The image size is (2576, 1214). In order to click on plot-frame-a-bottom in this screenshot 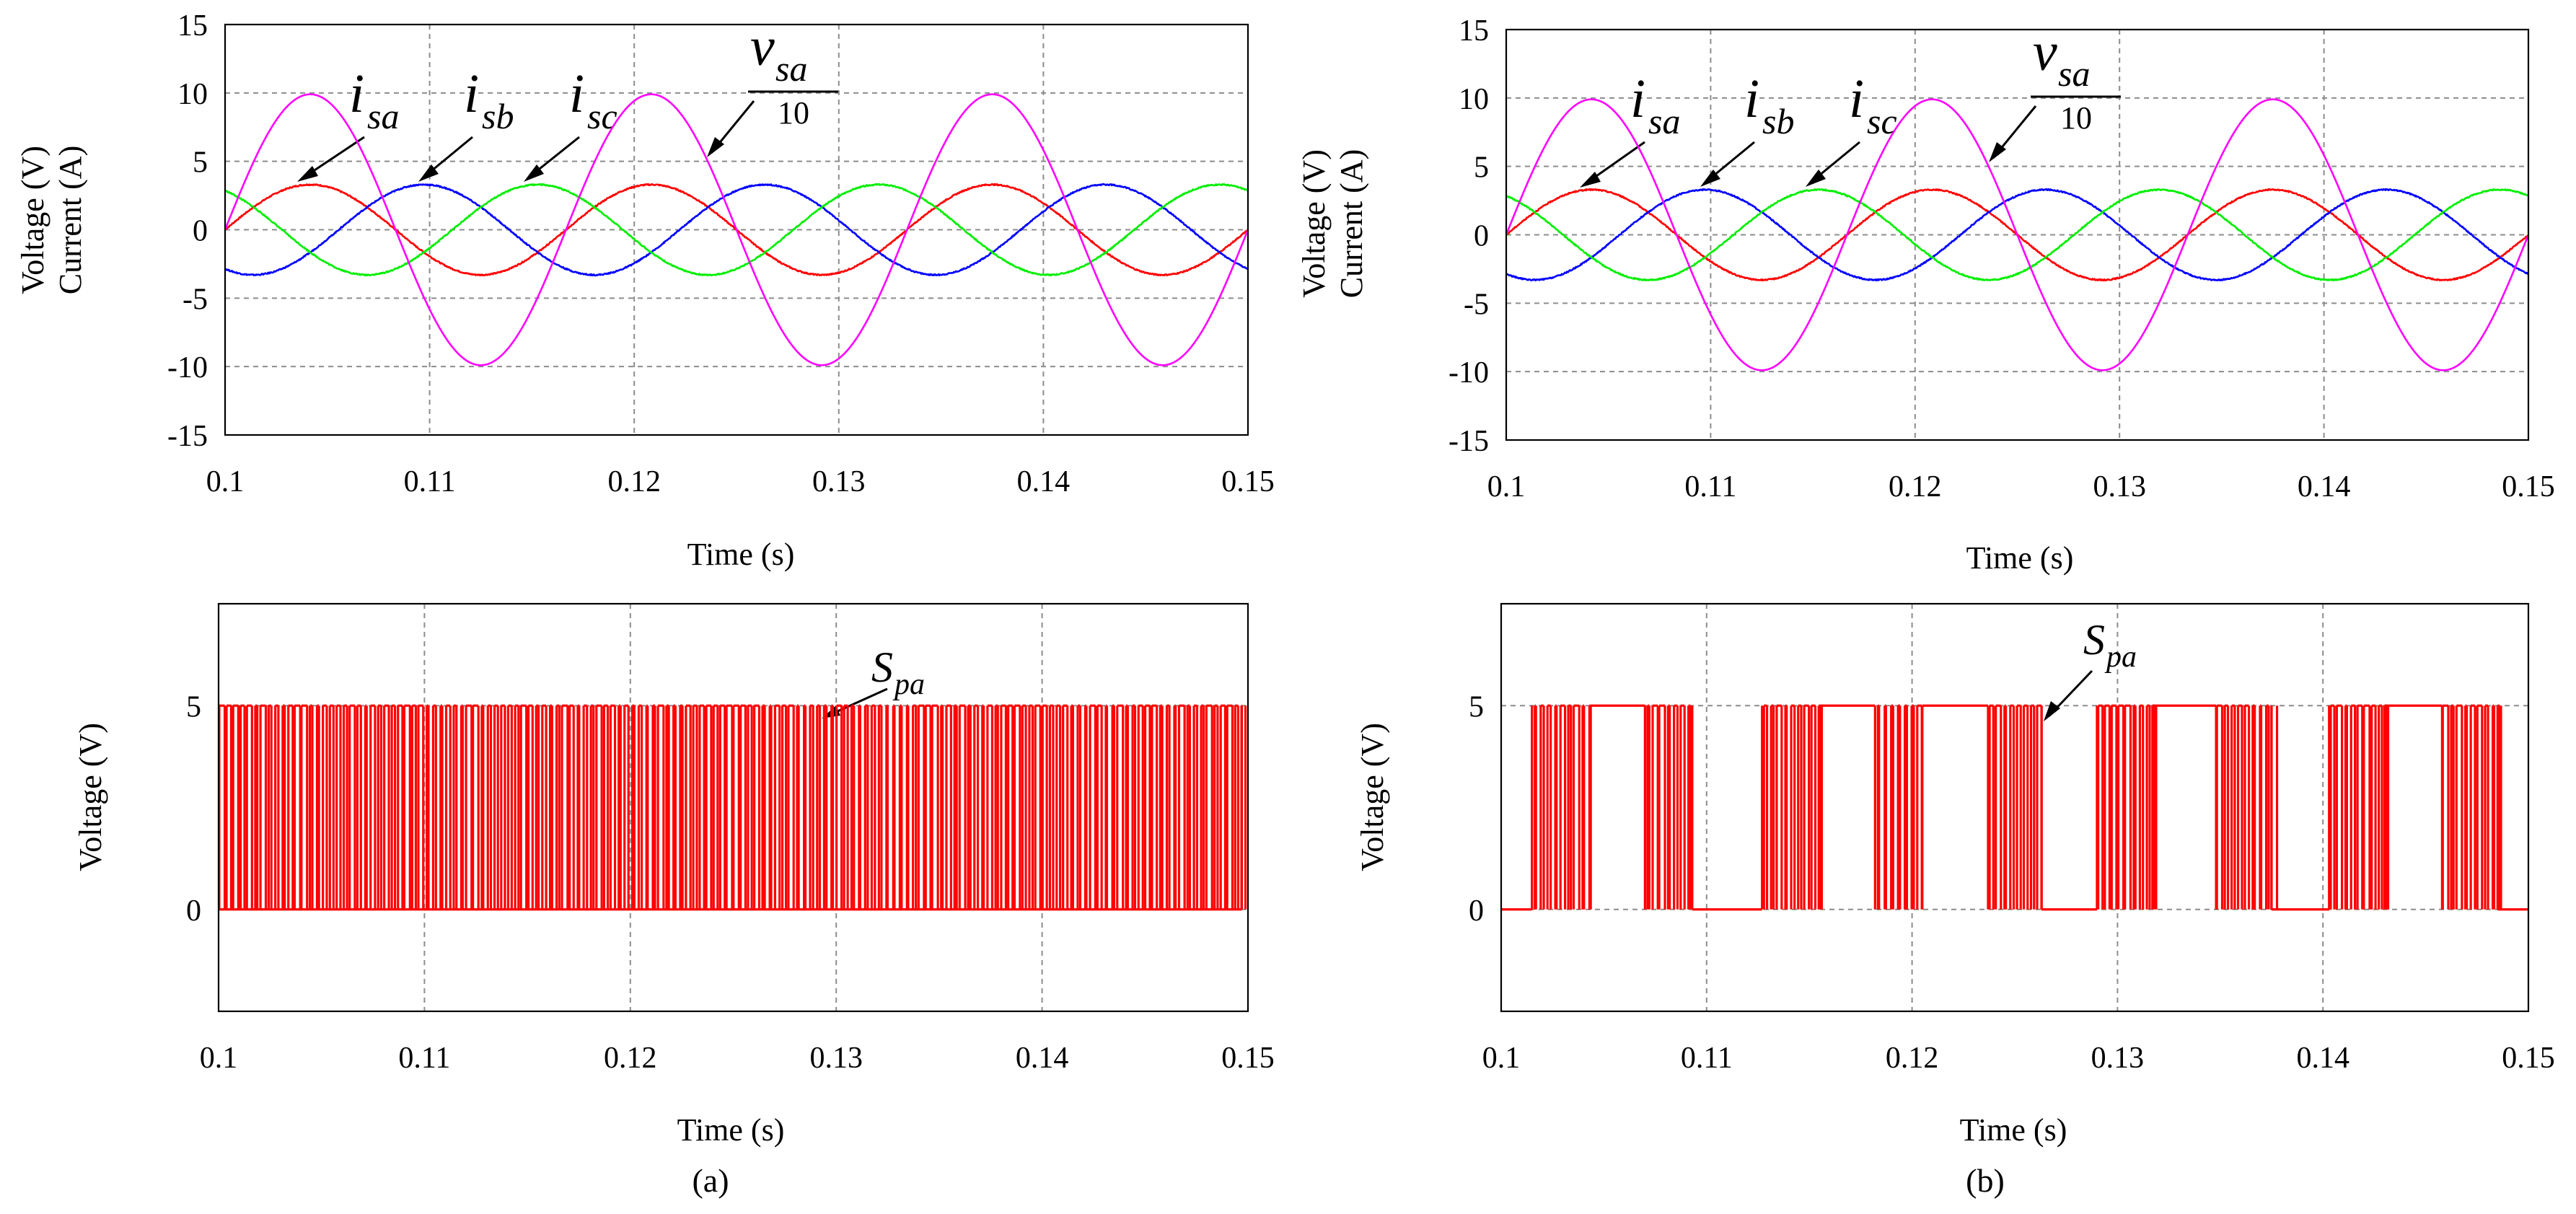, I will do `click(733, 807)`.